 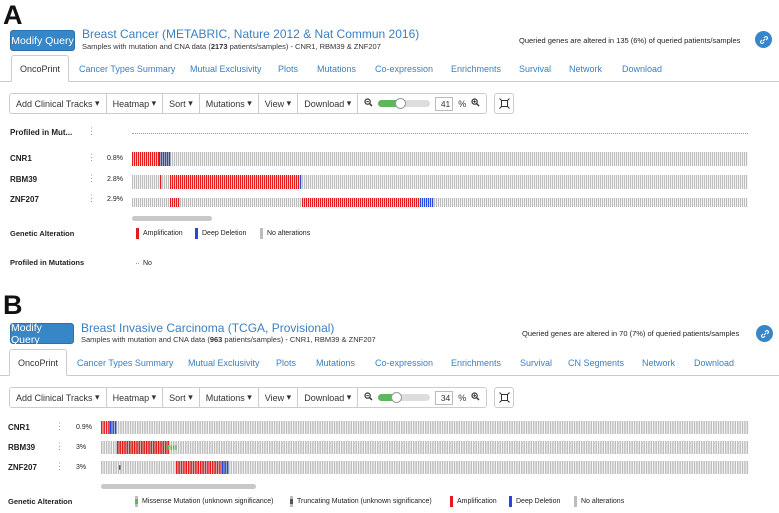 I want to click on zoom-input: 41, so click(x=444, y=103).